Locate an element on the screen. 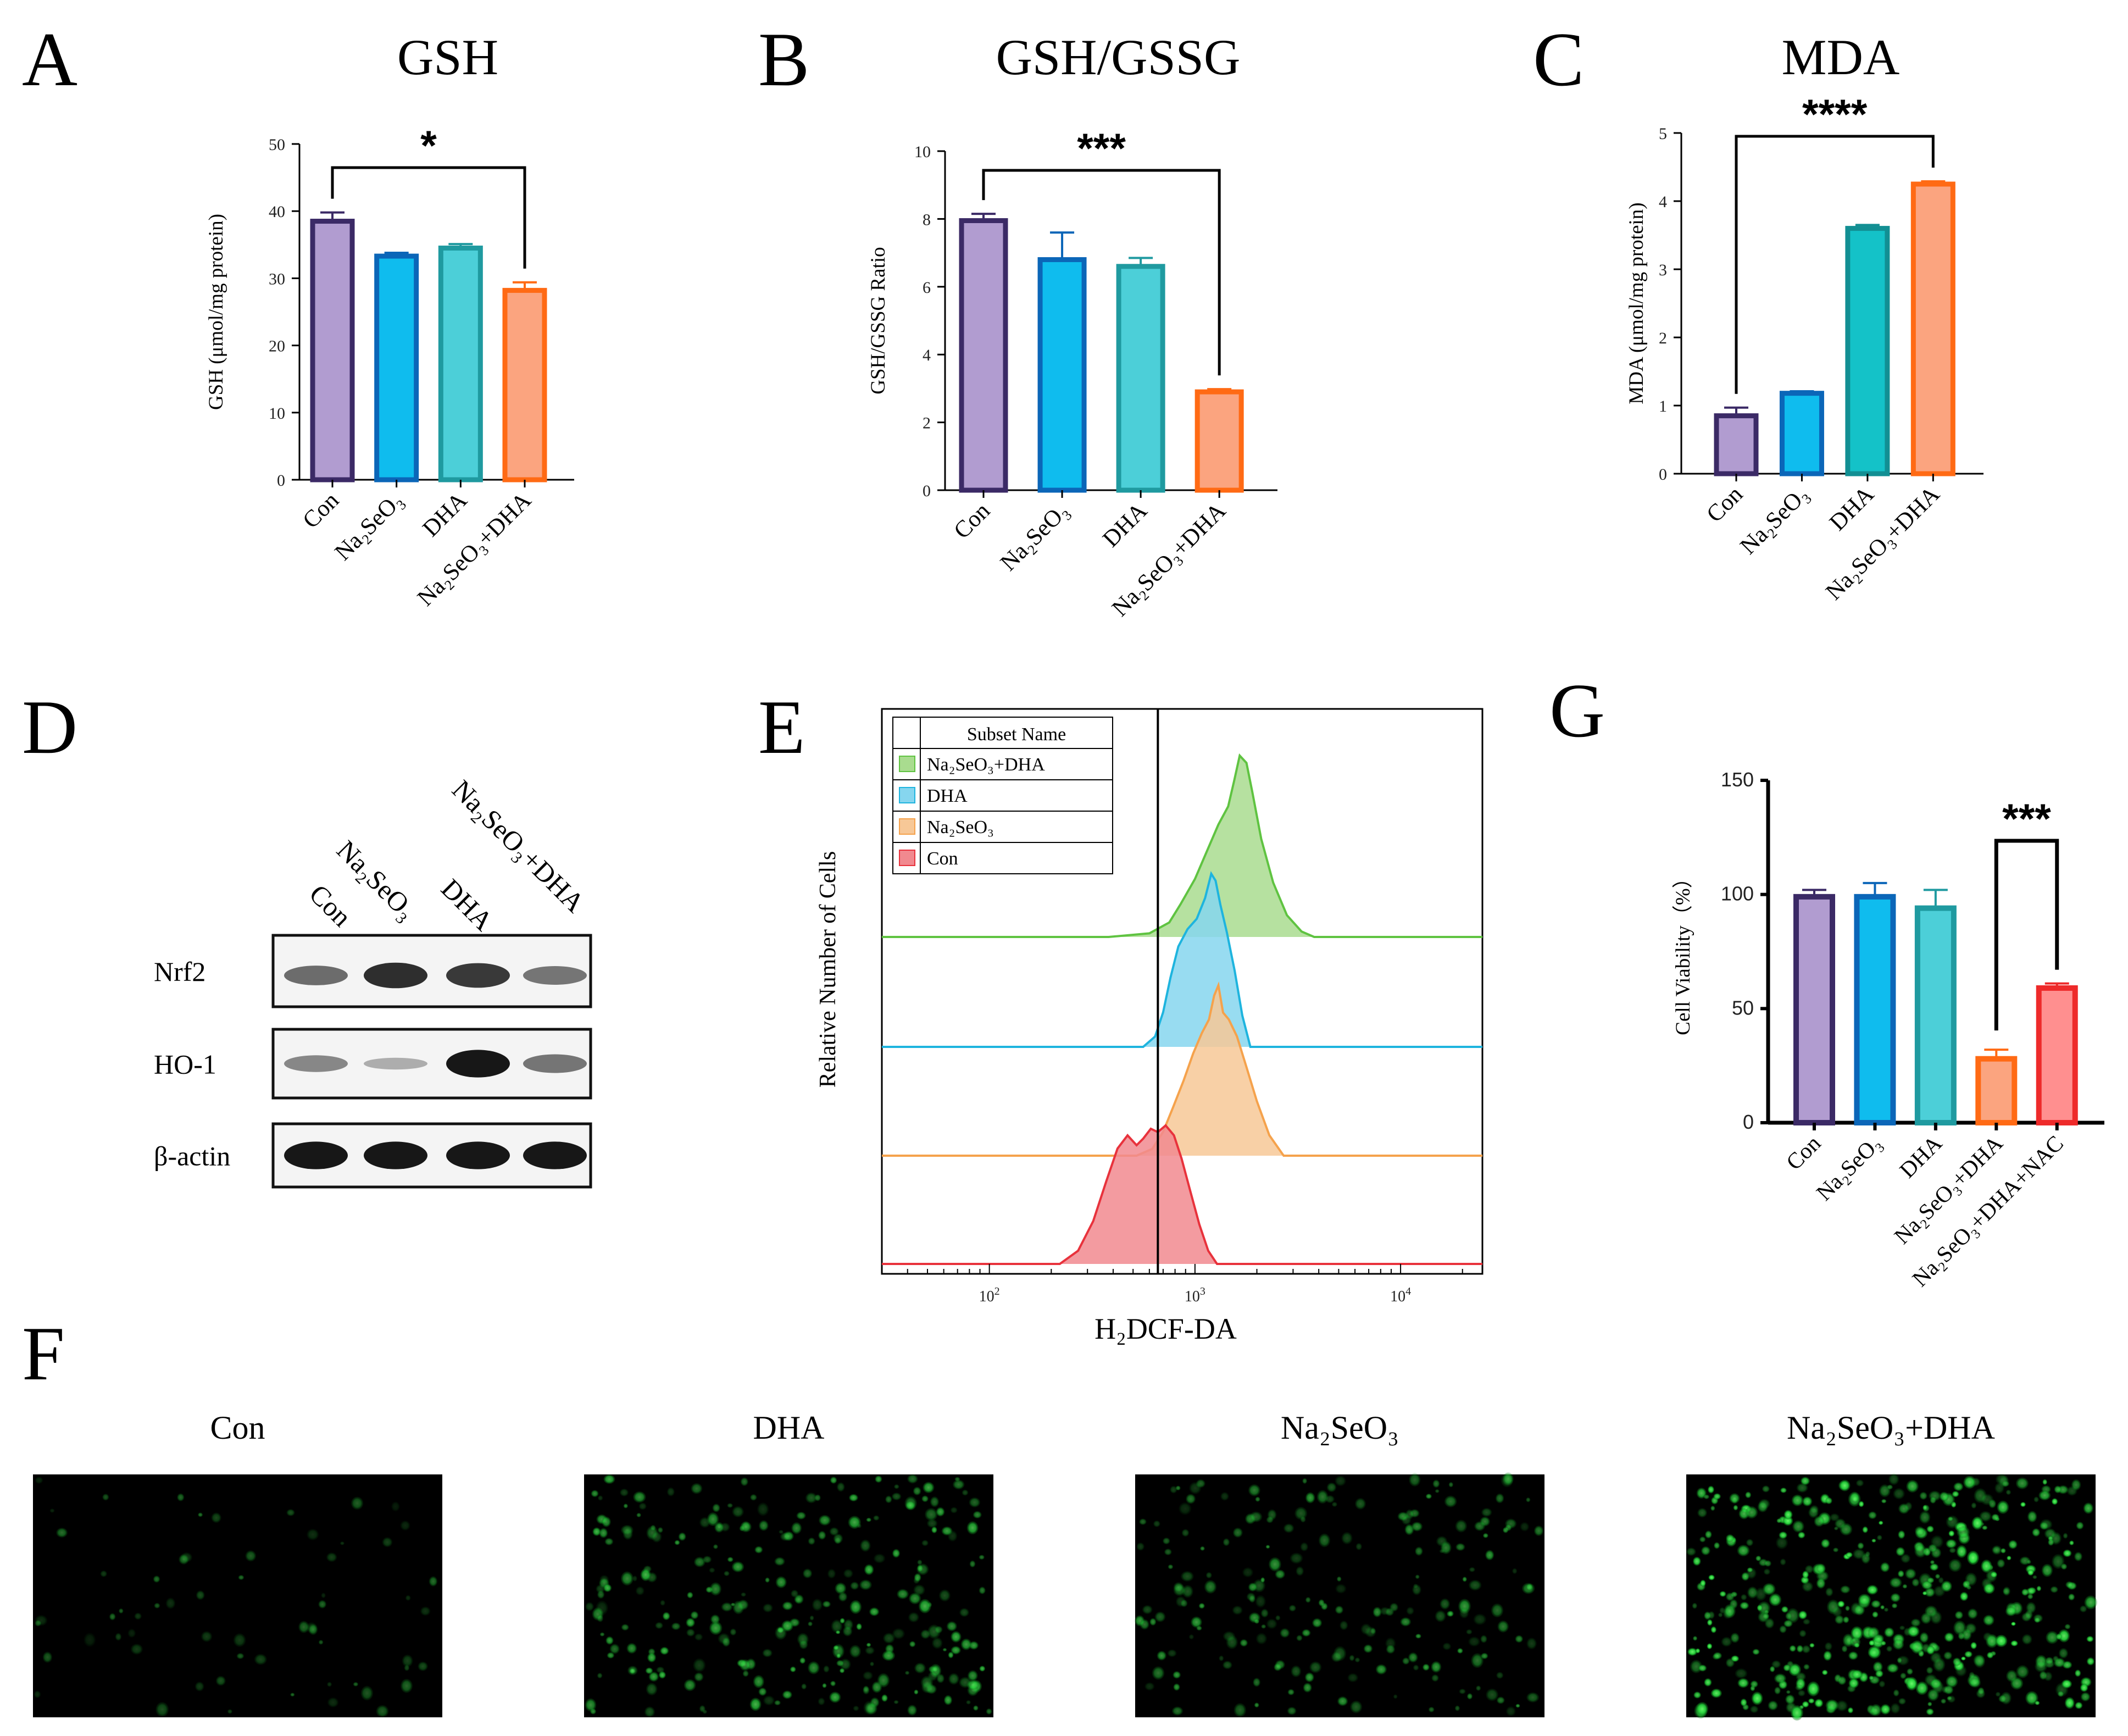  y-tick-label: 2 is located at coordinates (927, 423).